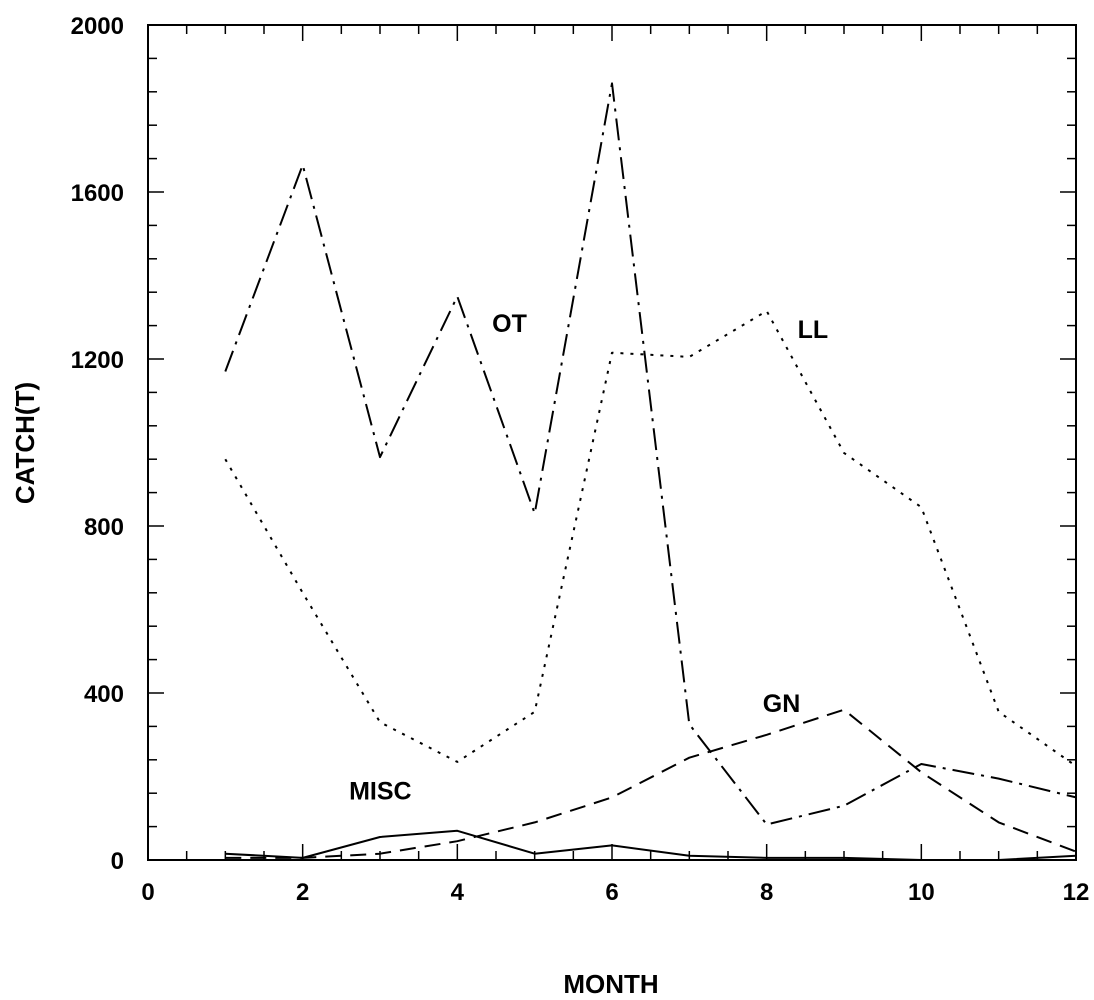  I want to click on y-tick-label: 400, so click(104, 694).